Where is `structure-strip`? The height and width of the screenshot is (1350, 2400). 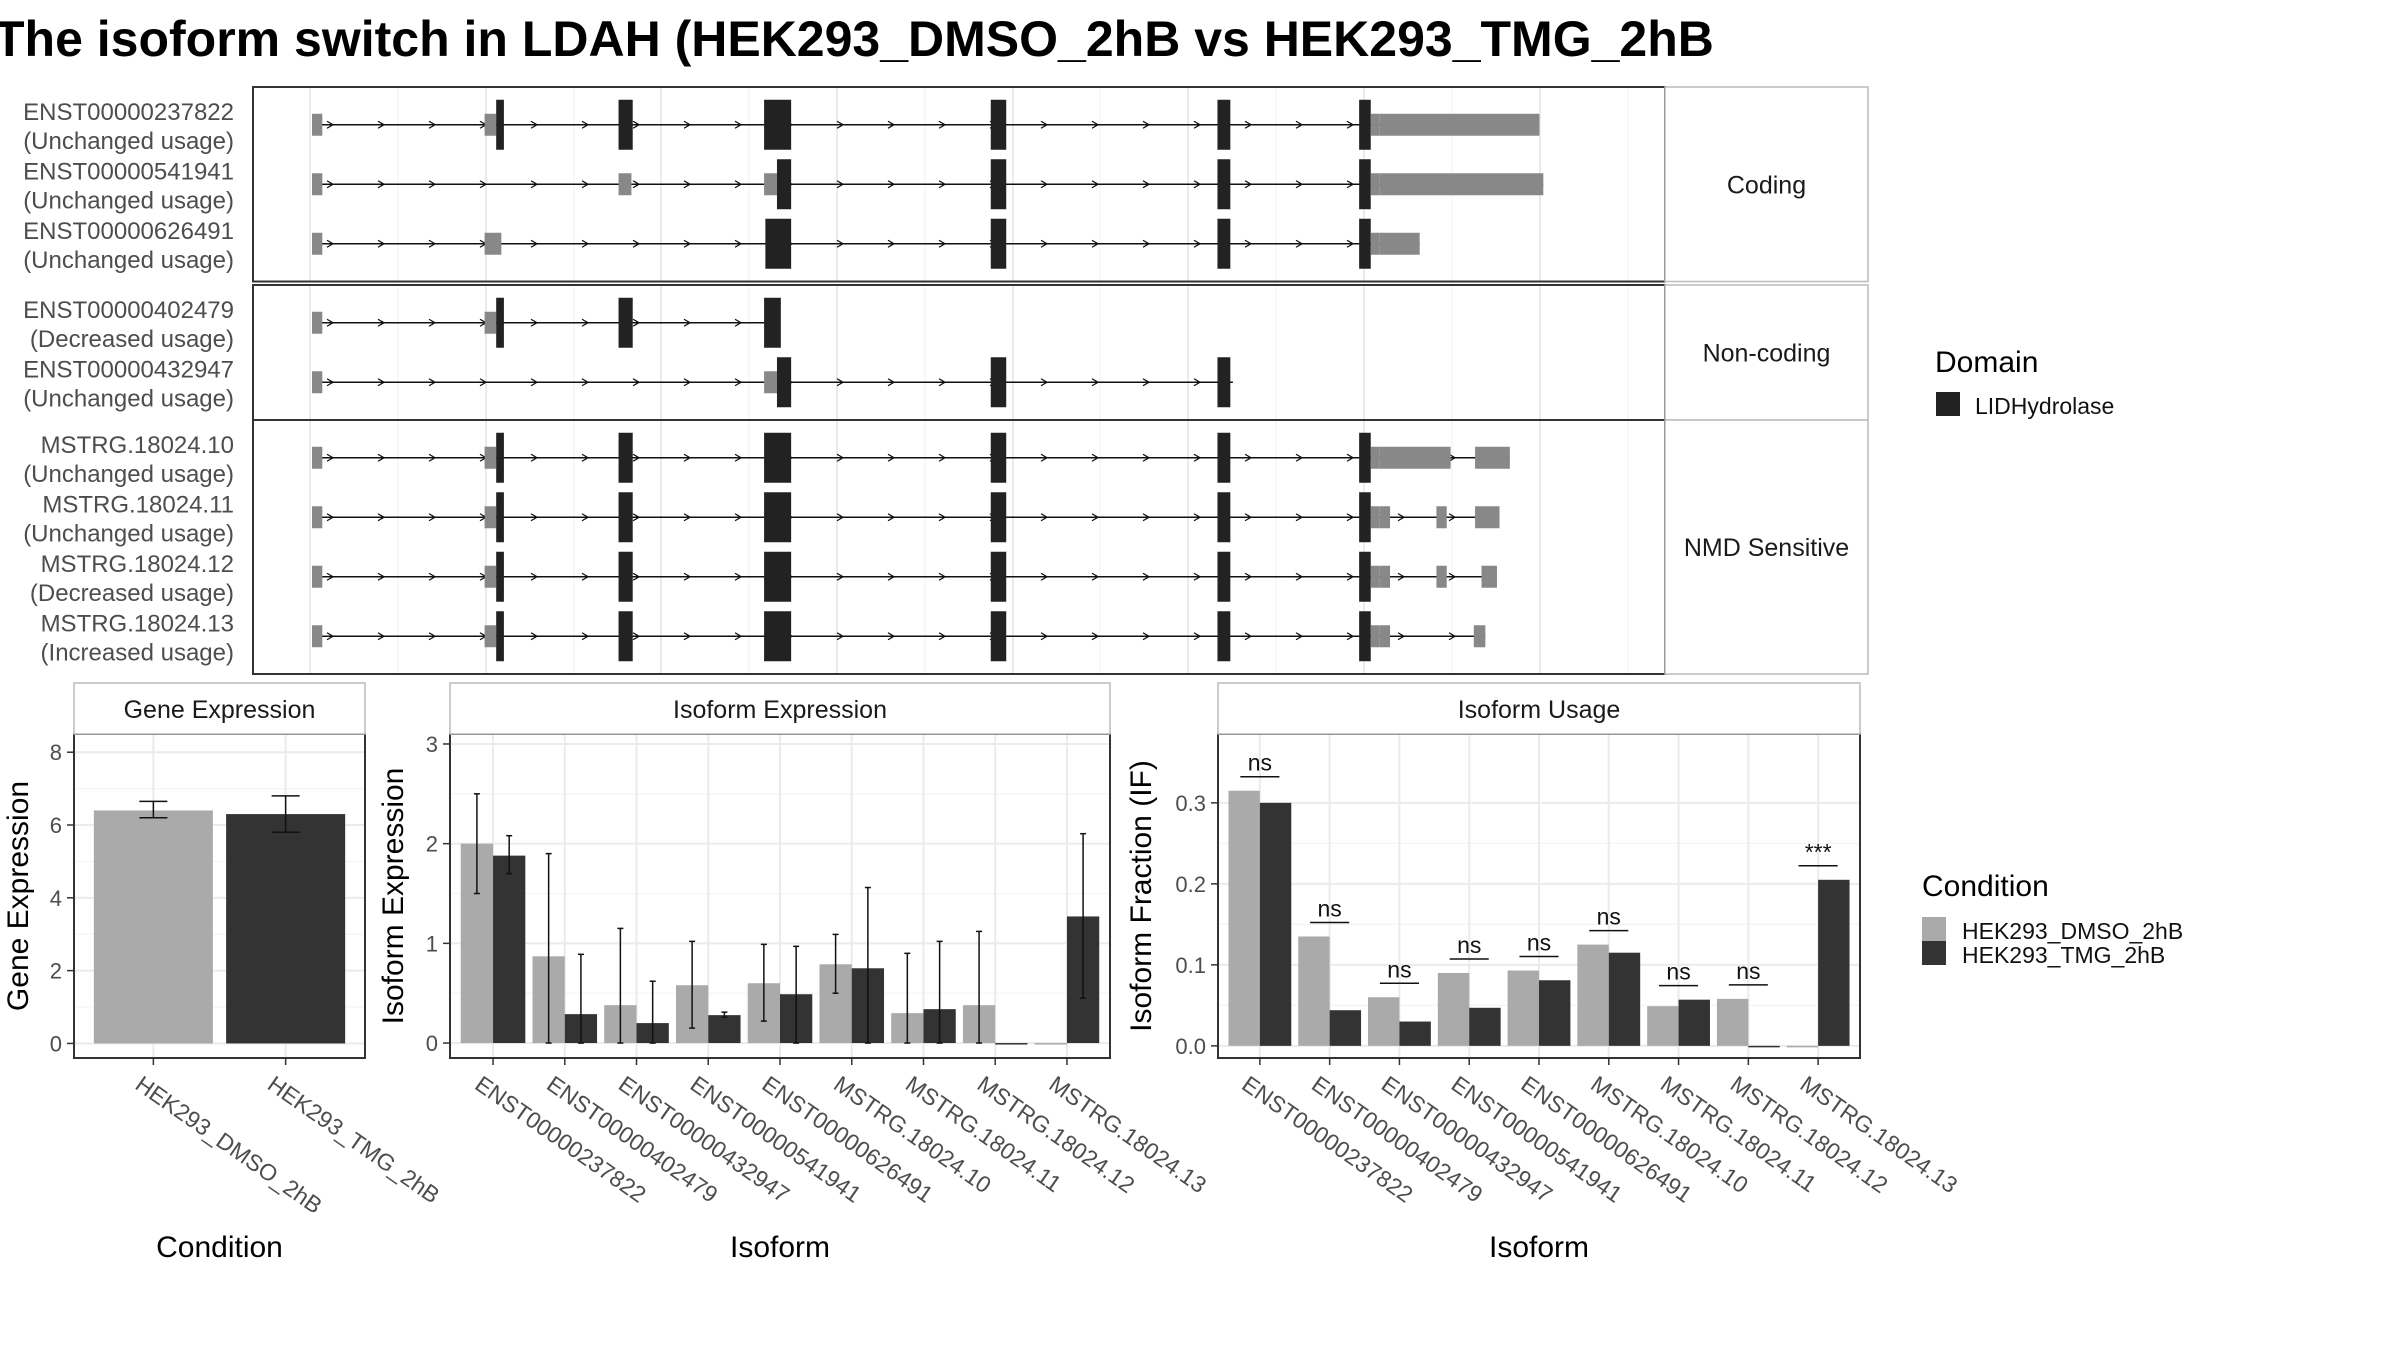 structure-strip is located at coordinates (1766, 547).